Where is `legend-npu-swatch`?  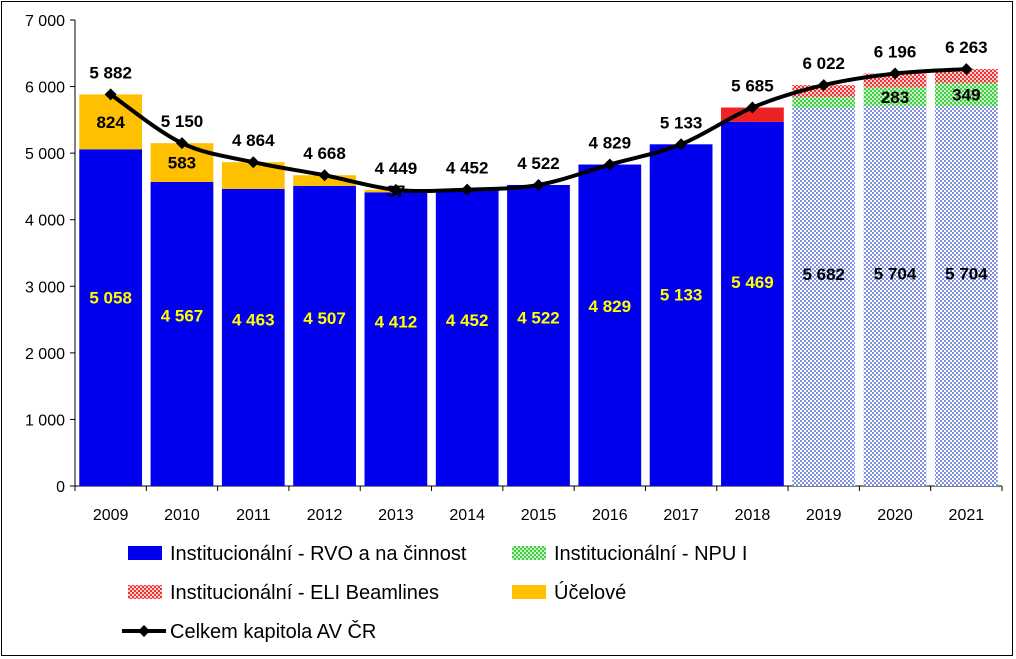
legend-npu-swatch is located at coordinates (529, 553).